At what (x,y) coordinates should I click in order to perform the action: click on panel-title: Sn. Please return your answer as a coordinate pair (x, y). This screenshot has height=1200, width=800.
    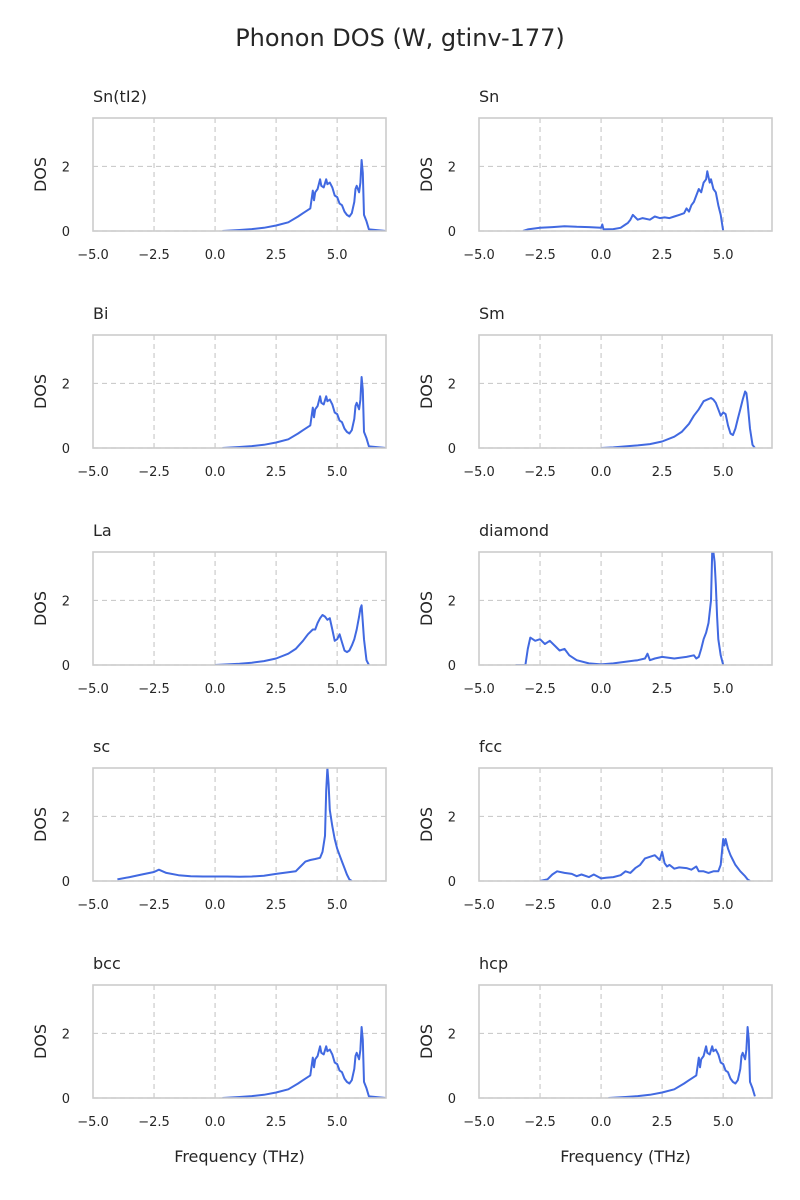
    Looking at the image, I should click on (489, 96).